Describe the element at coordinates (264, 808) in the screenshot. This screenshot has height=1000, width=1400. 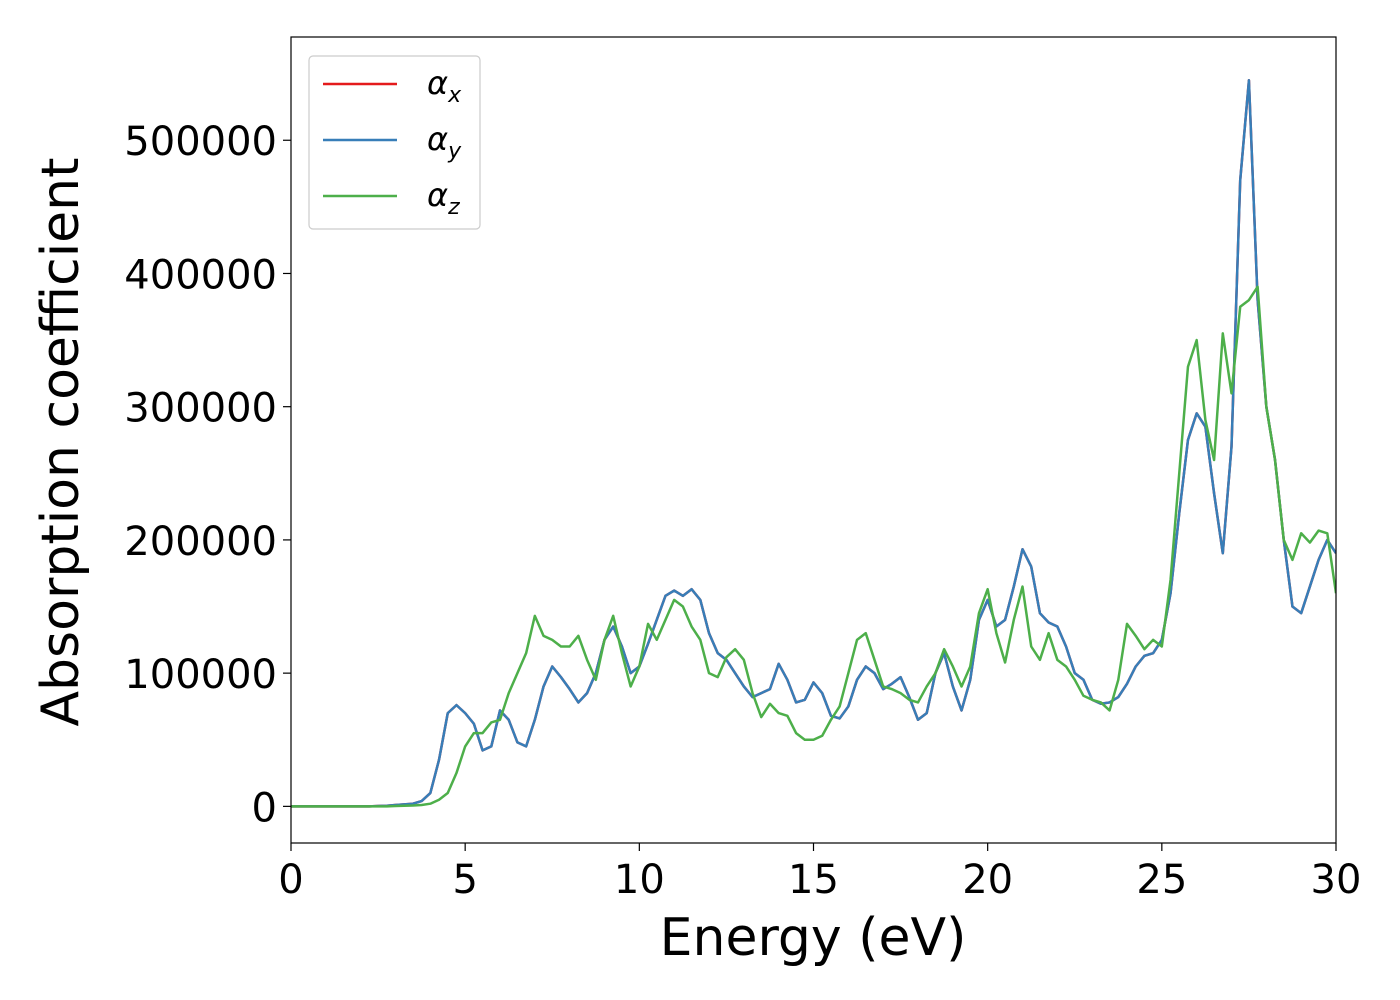
I see `y-tick-label: 0` at that location.